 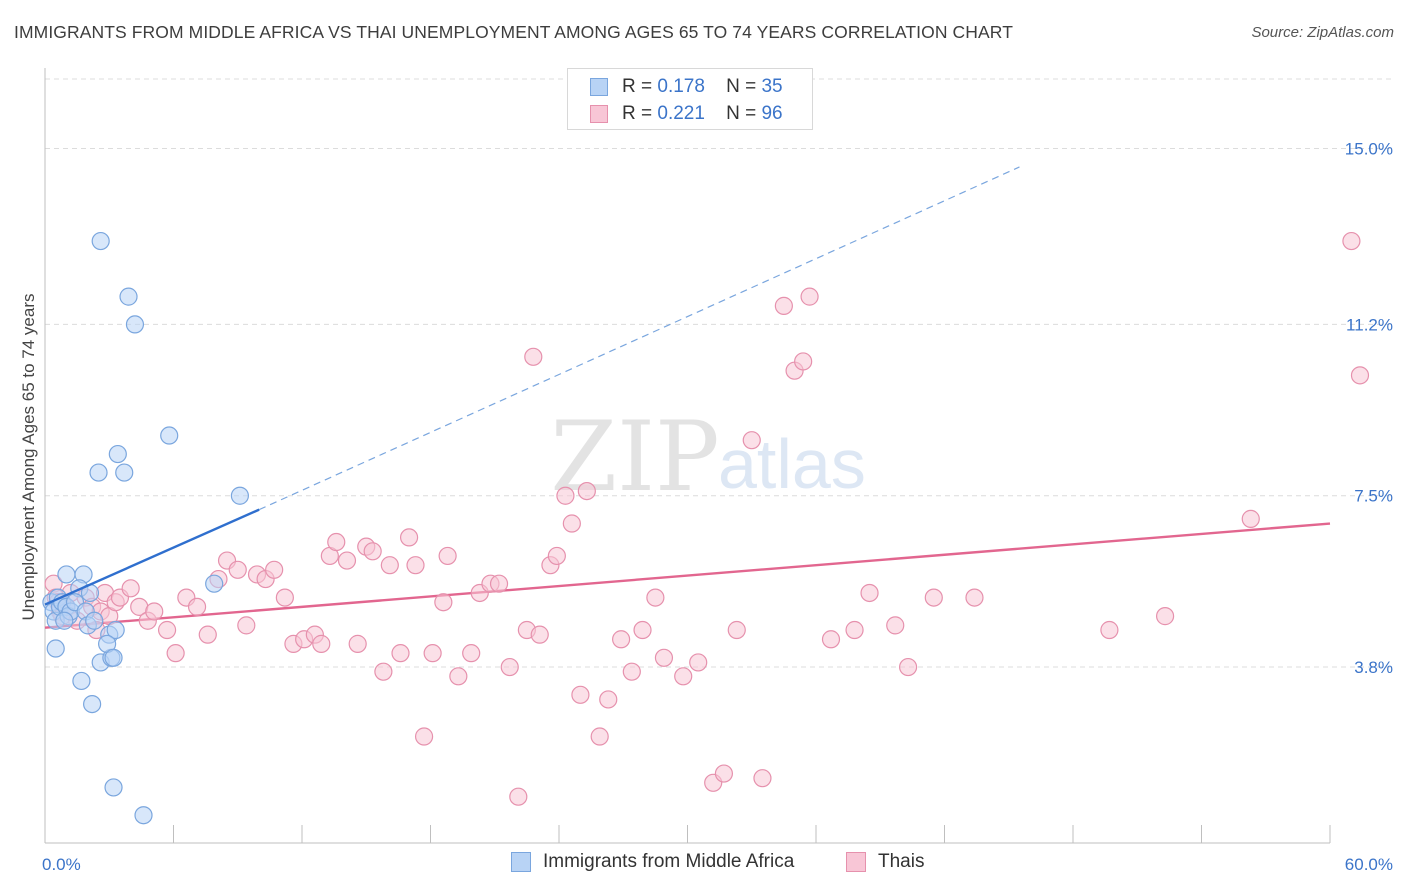 I want to click on y-axis-label: Unemployment Among Ages 65 to 74 years, so click(x=28, y=457).